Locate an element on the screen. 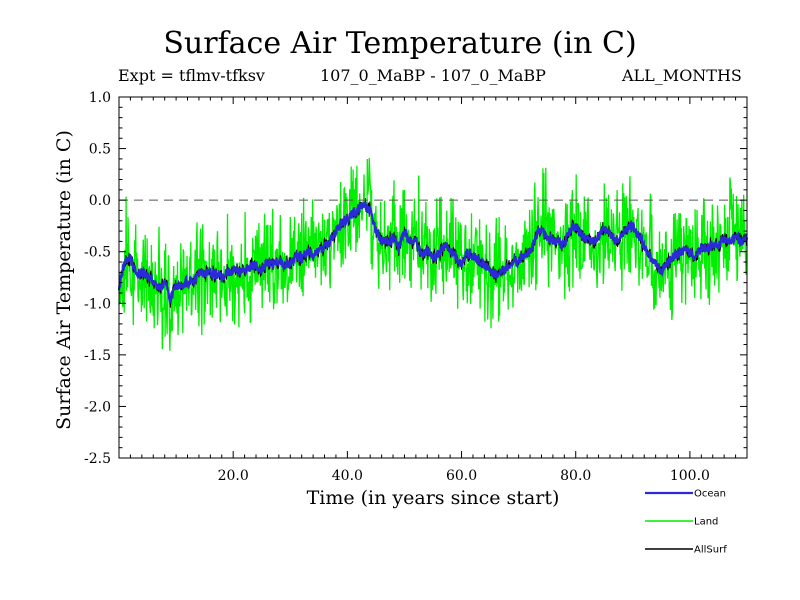 This screenshot has width=800, height=600. y-tick-label: -1.0 is located at coordinates (97, 304).